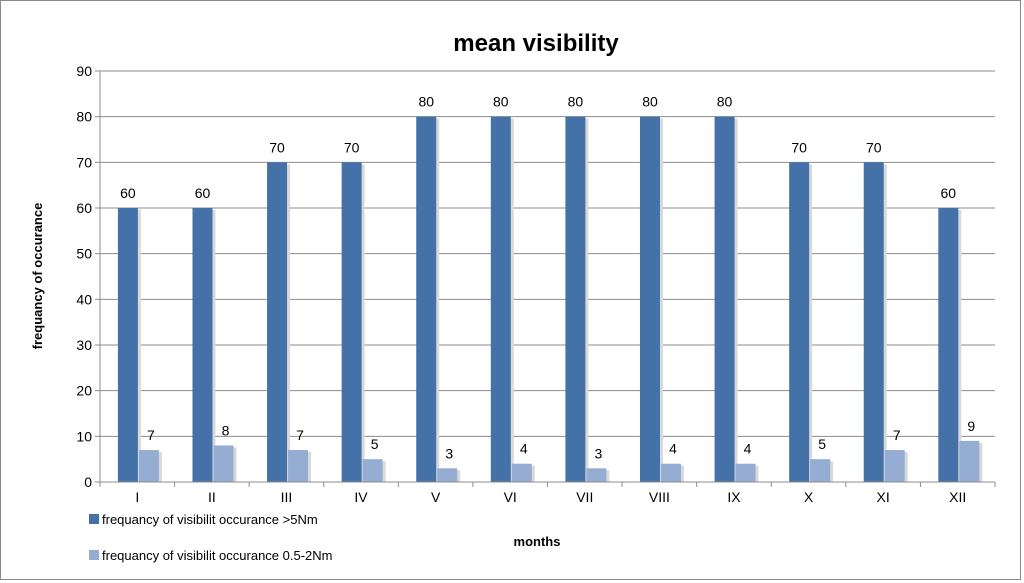  I want to click on y-tick-label: 0, so click(88, 482).